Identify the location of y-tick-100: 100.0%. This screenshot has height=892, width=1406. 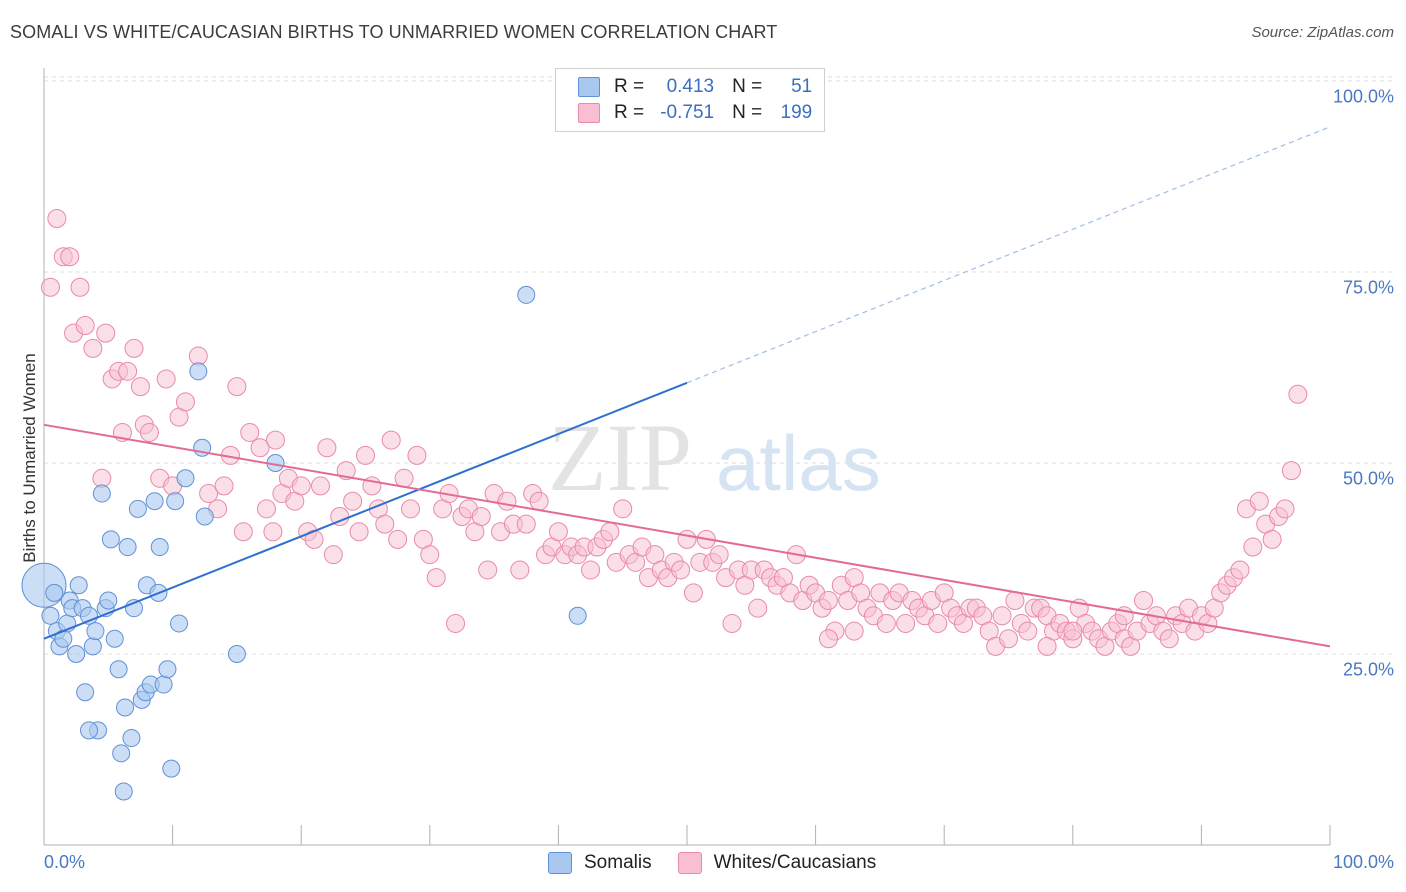
(1363, 96).